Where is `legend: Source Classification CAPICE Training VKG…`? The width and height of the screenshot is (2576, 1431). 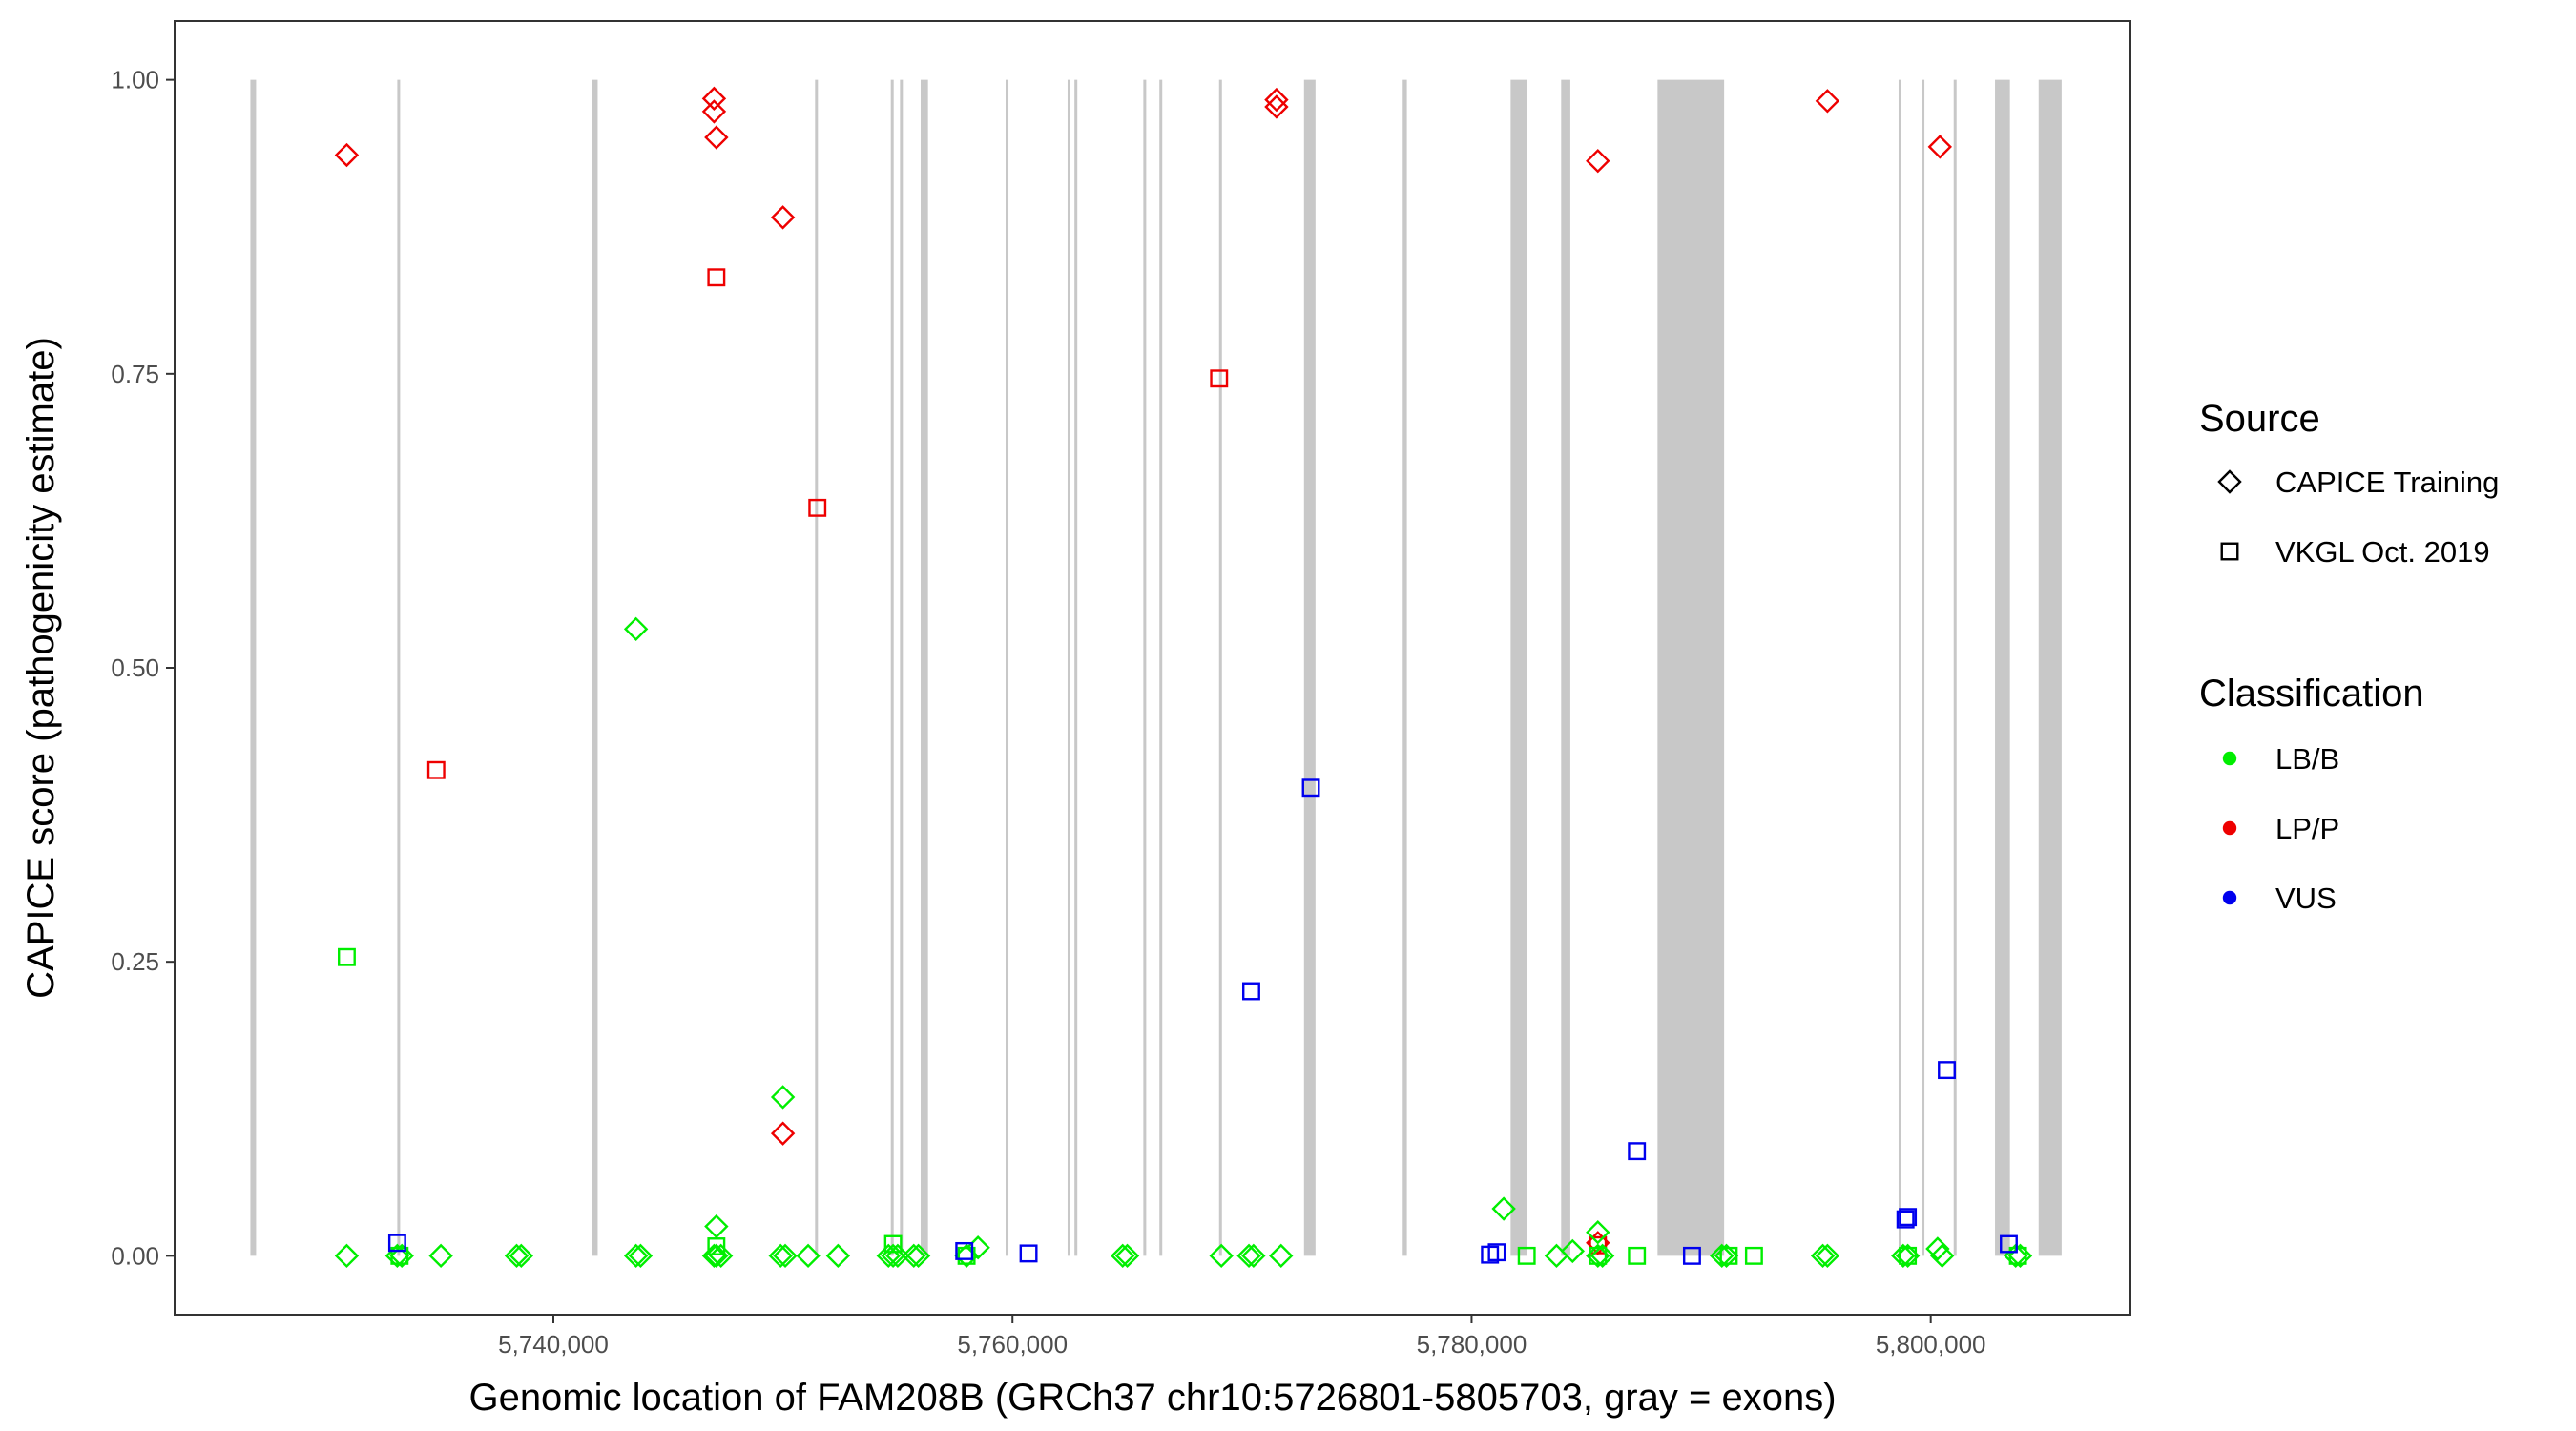
legend: Source Classification CAPICE Training VKG… is located at coordinates (2349, 656).